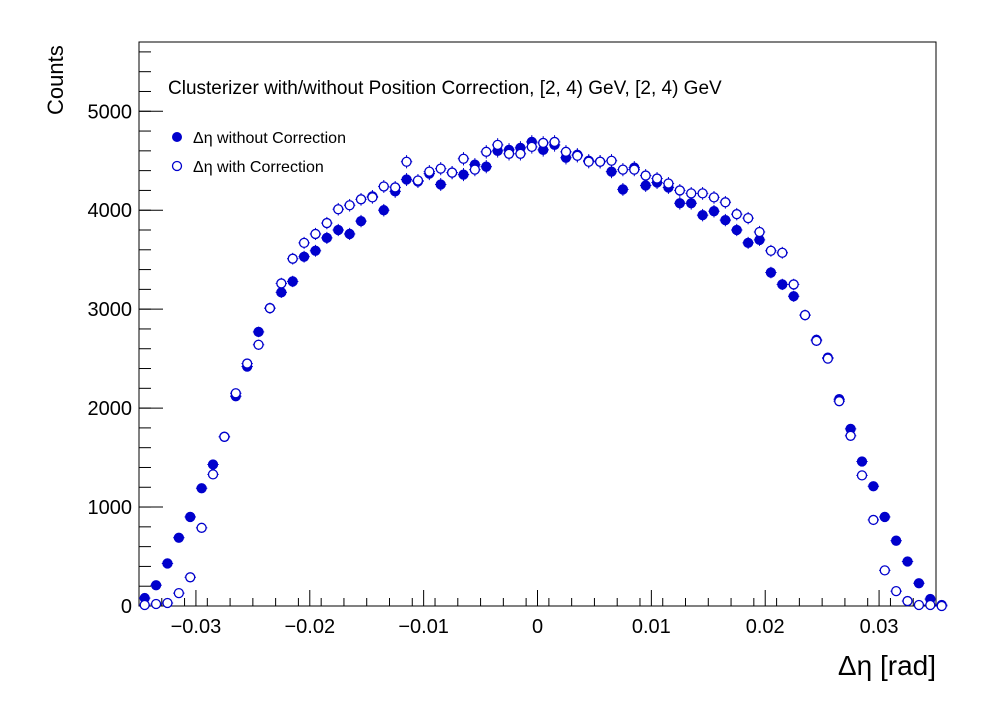  What do you see at coordinates (651, 627) in the screenshot?
I see `x-tick-label: 0.01` at bounding box center [651, 627].